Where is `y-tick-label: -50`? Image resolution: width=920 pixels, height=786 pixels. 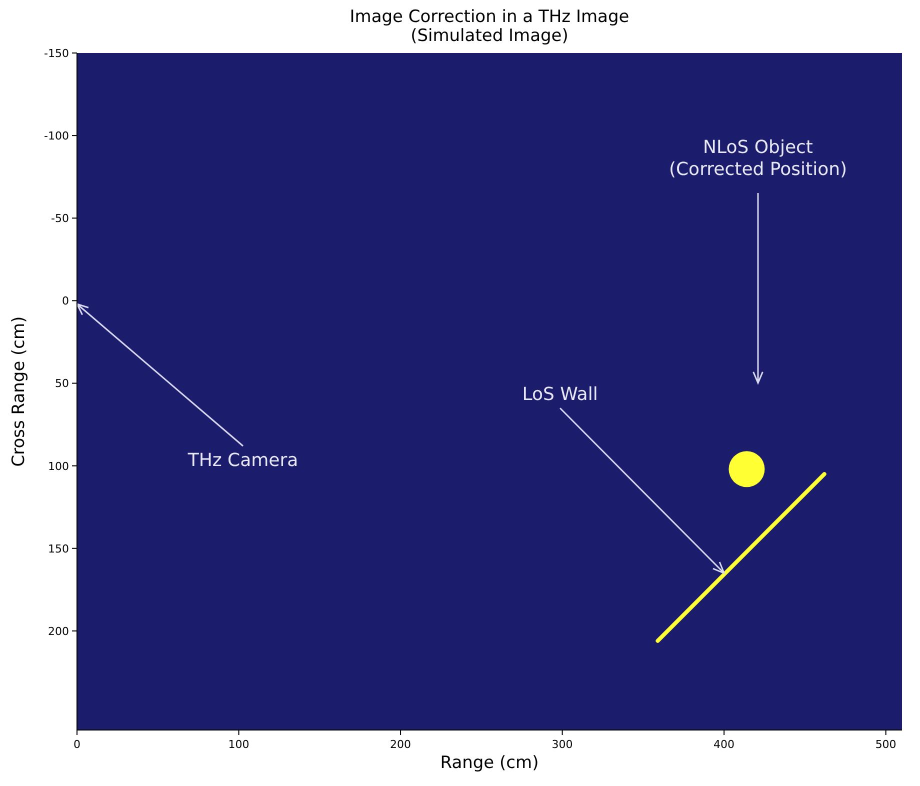
y-tick-label: -50 is located at coordinates (60, 219).